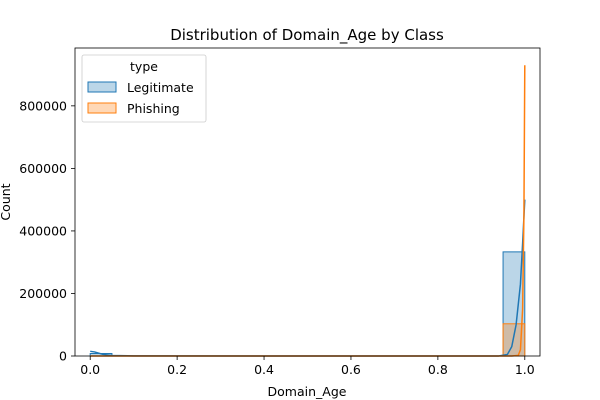 Image resolution: width=600 pixels, height=400 pixels. Describe the element at coordinates (264, 369) in the screenshot. I see `x-tick-label: 0.4` at that location.